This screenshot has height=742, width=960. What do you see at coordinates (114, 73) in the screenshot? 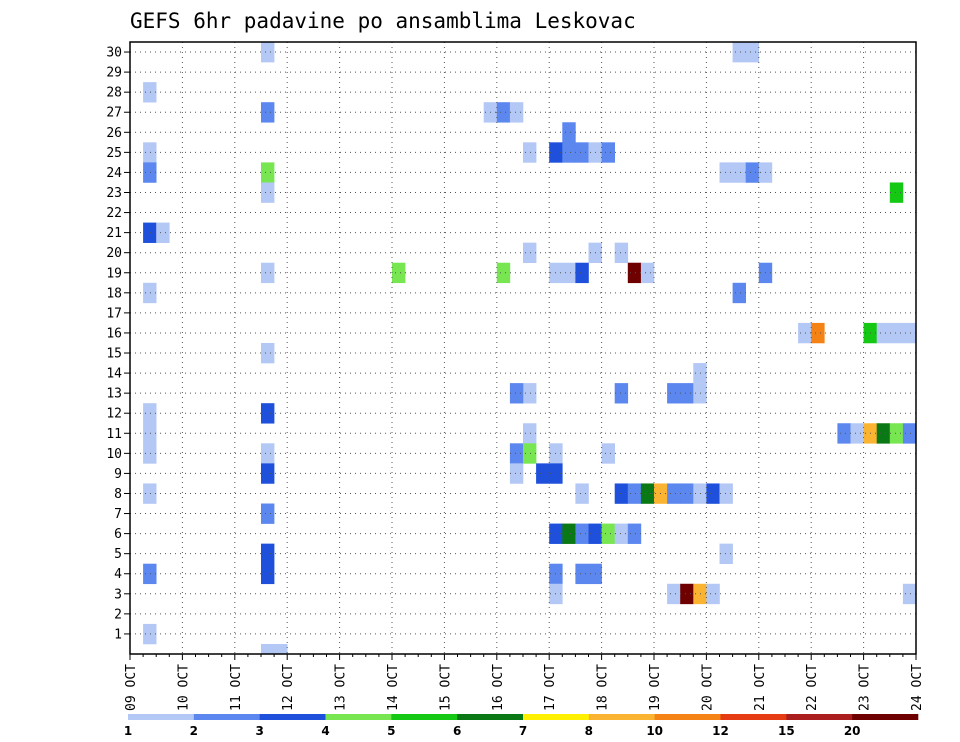
I see `y-tick-label: 29` at bounding box center [114, 73].